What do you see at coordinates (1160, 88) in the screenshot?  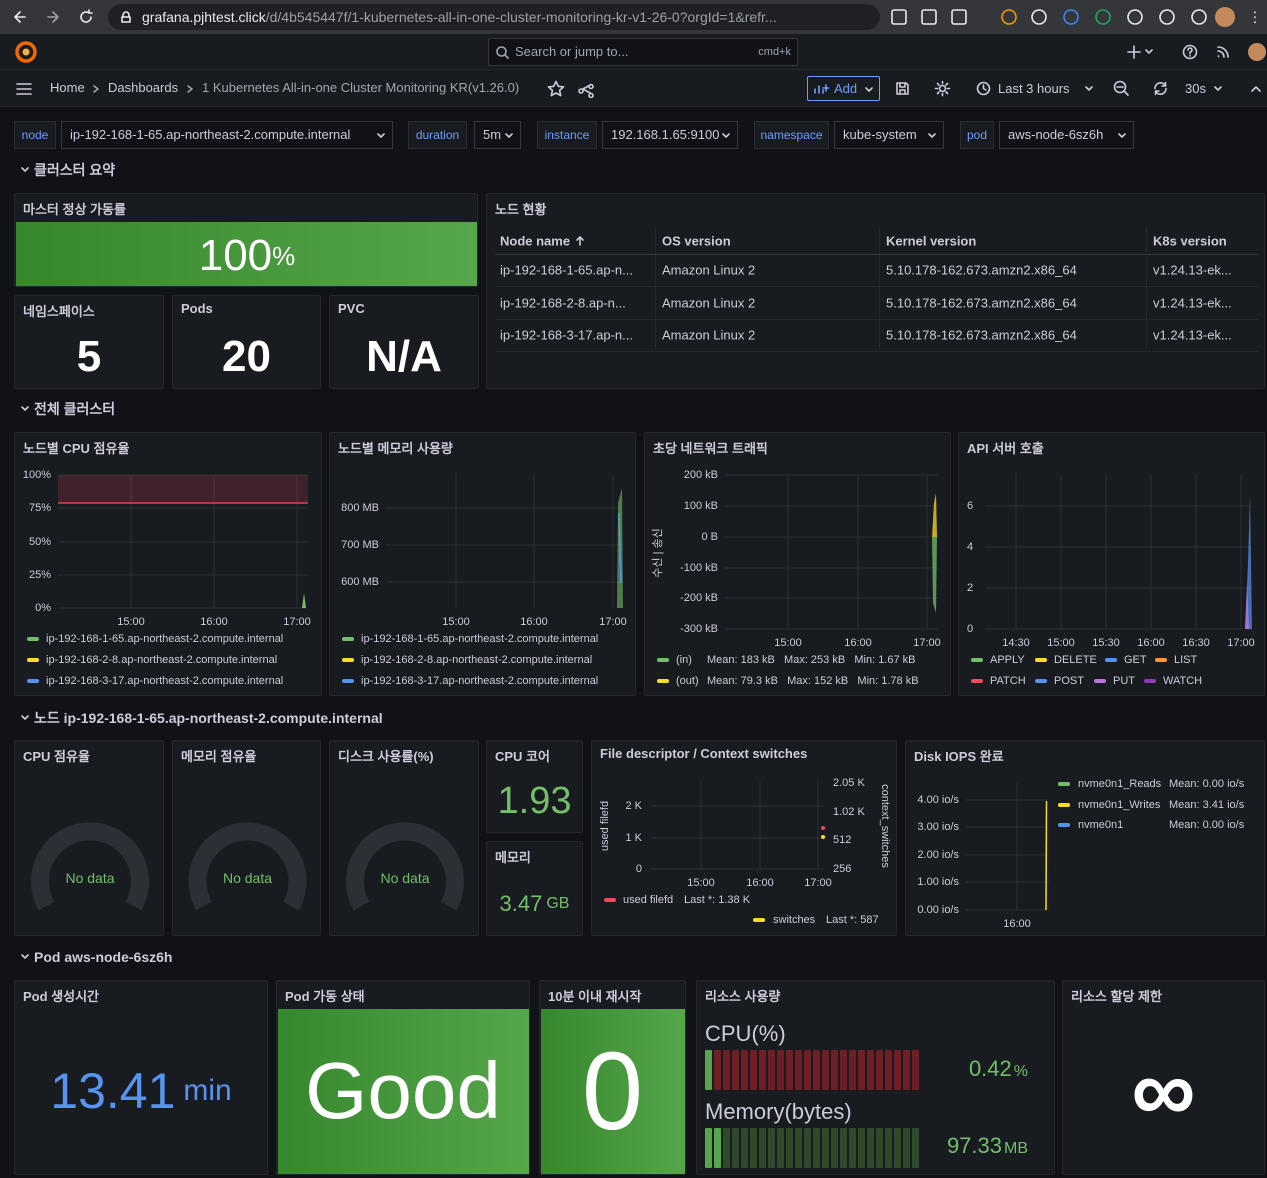 I see `refresh-button` at bounding box center [1160, 88].